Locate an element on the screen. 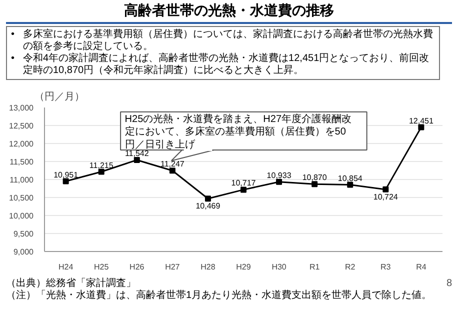  x-tick-label: H24 is located at coordinates (66, 267).